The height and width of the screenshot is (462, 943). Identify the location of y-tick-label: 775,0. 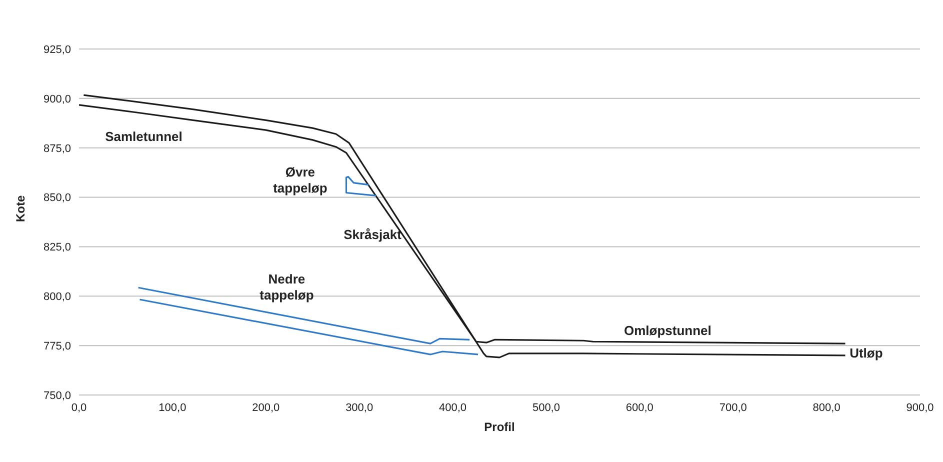
(57, 346).